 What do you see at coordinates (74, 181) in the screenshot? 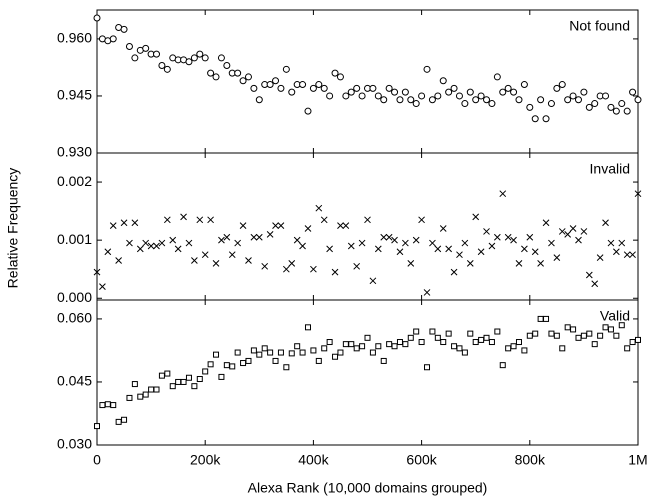
I see `y-tick-label: 0.002` at bounding box center [74, 181].